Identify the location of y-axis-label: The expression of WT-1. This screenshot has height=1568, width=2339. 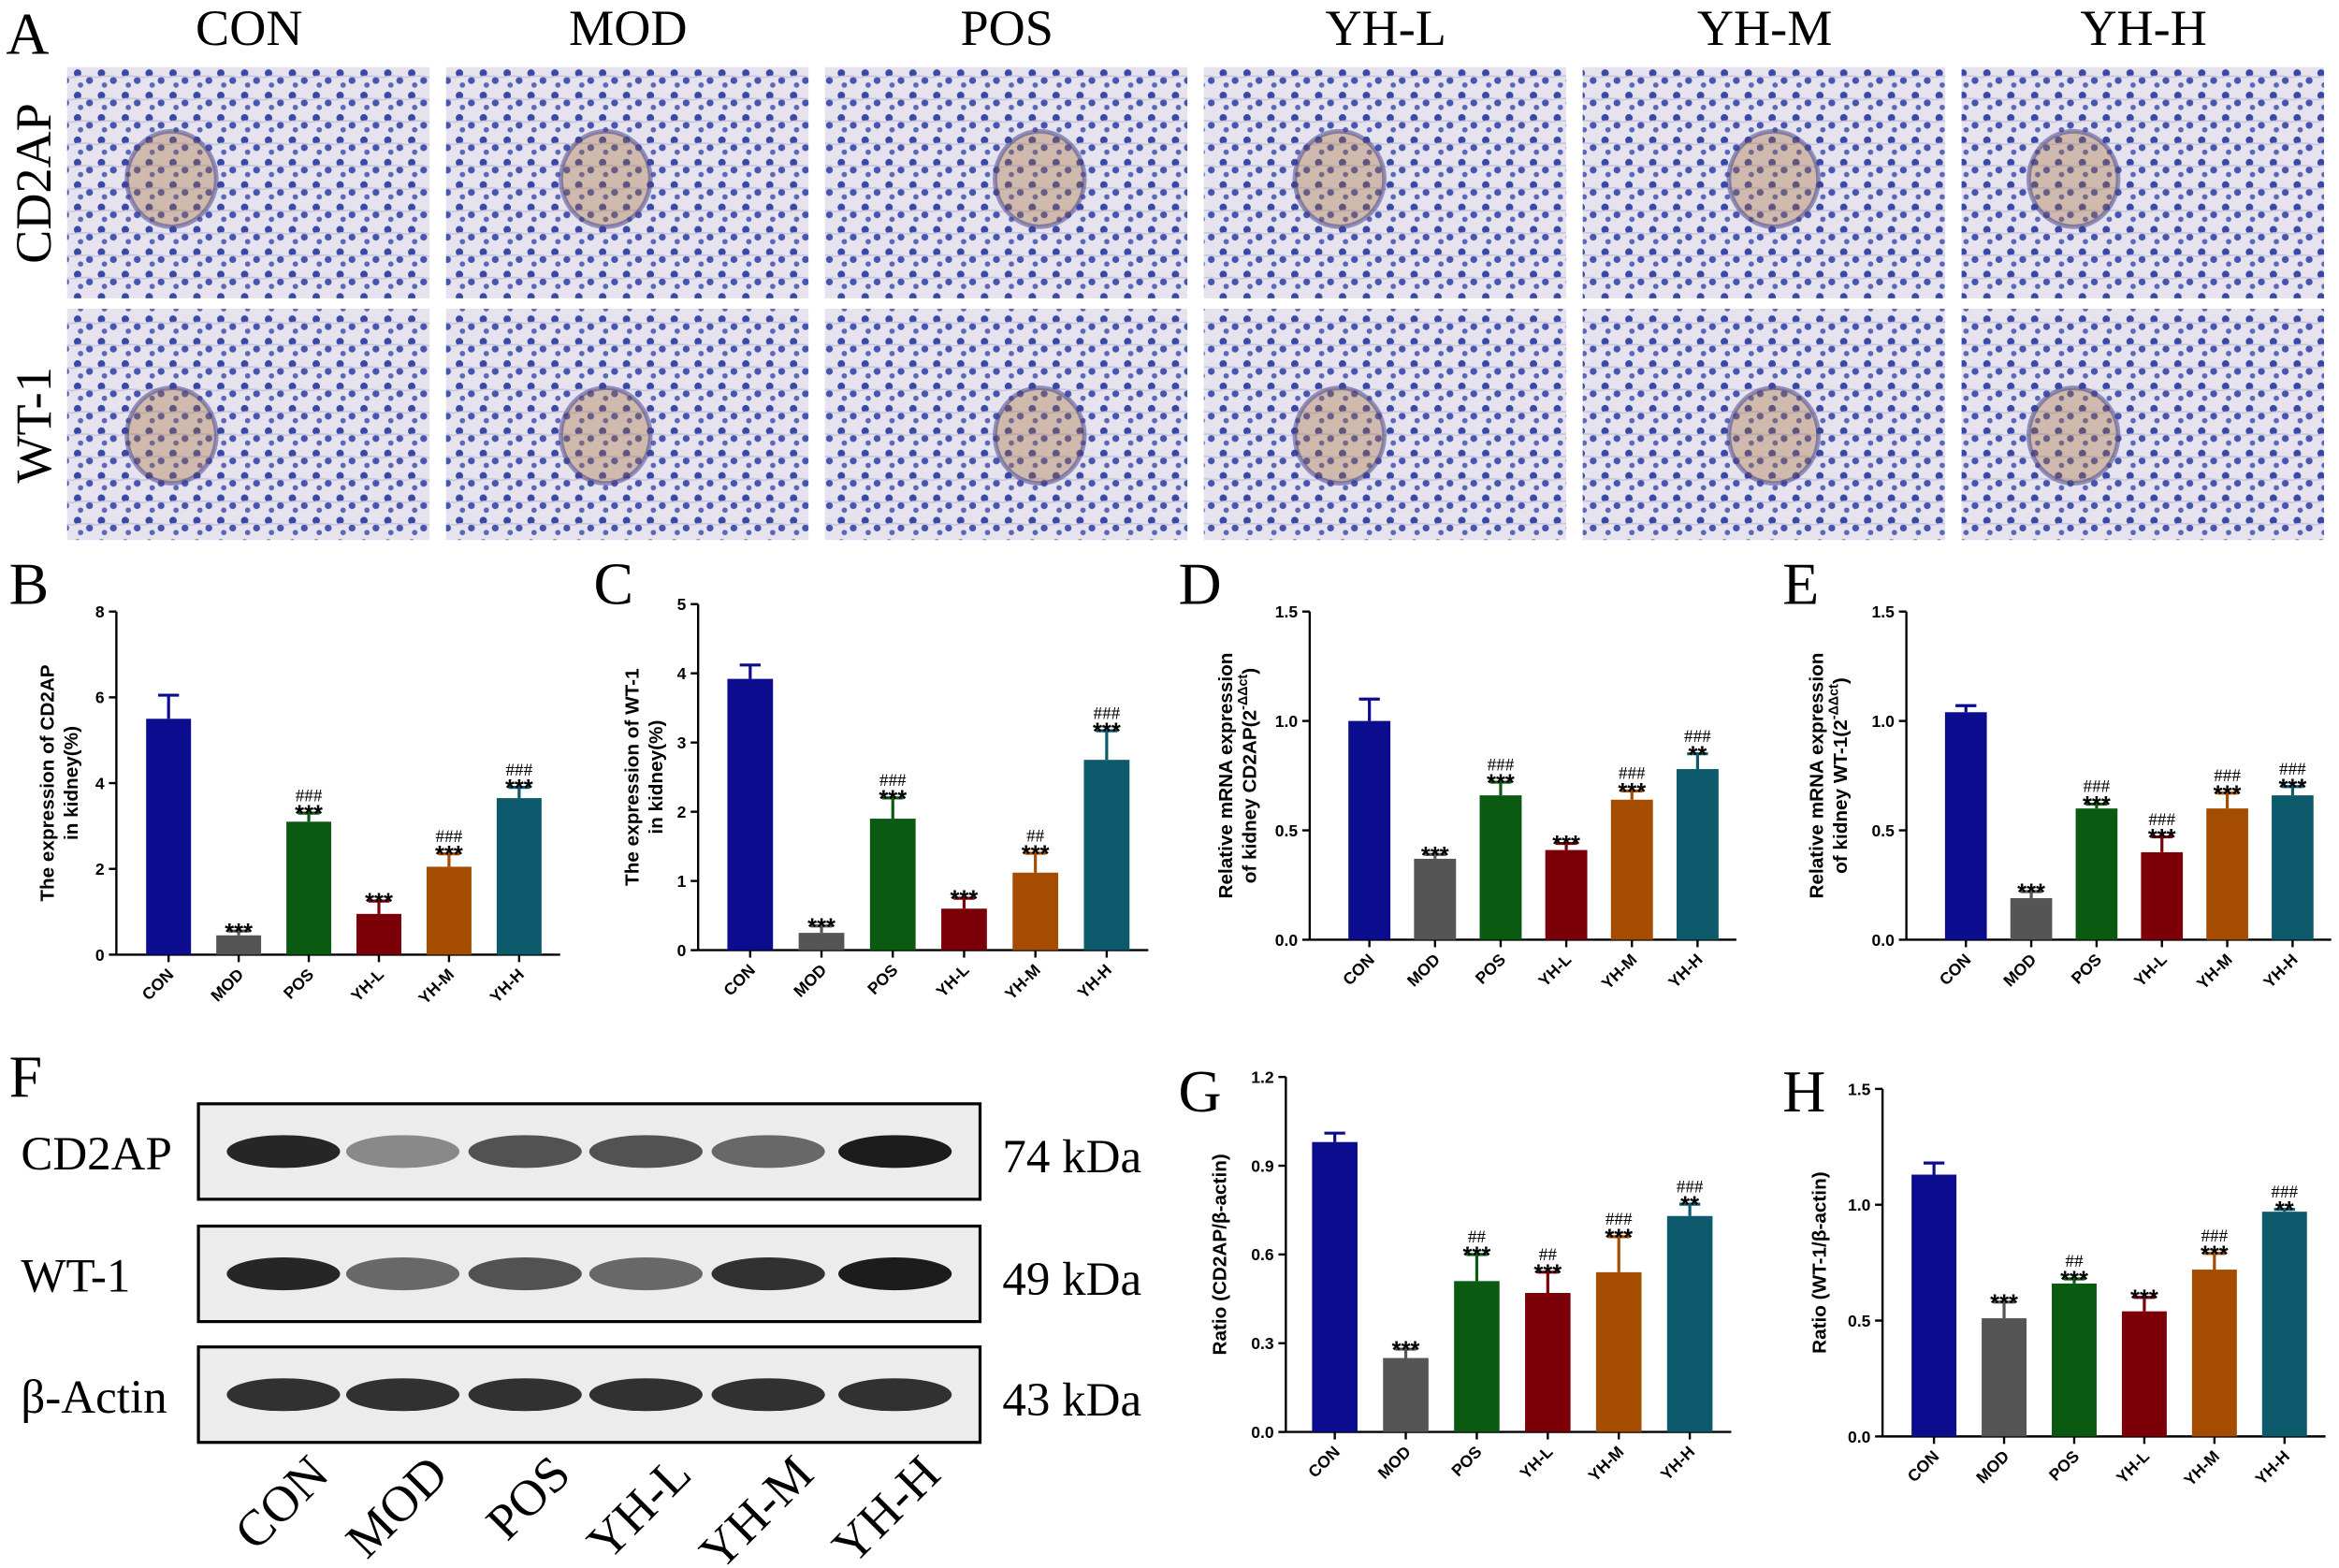
(632, 777).